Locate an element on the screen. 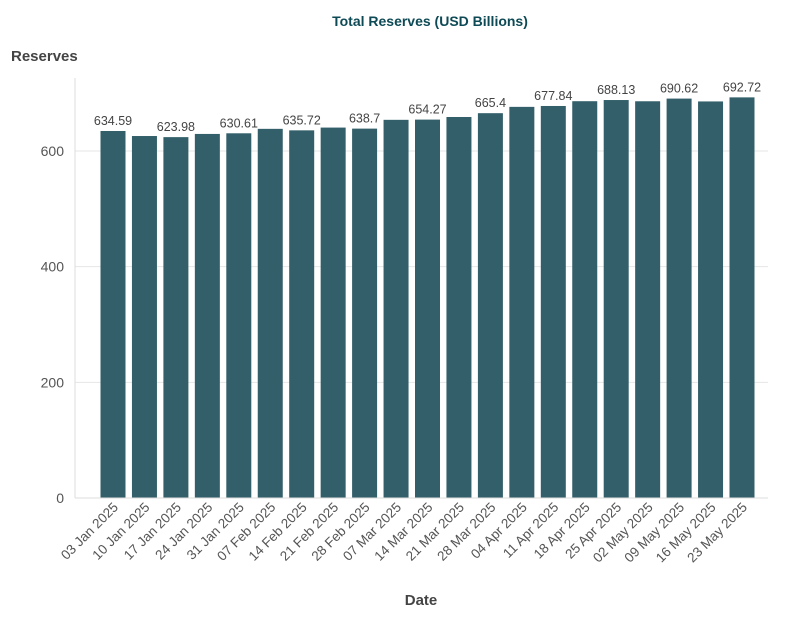  bar-data-label: 630.61 is located at coordinates (239, 123).